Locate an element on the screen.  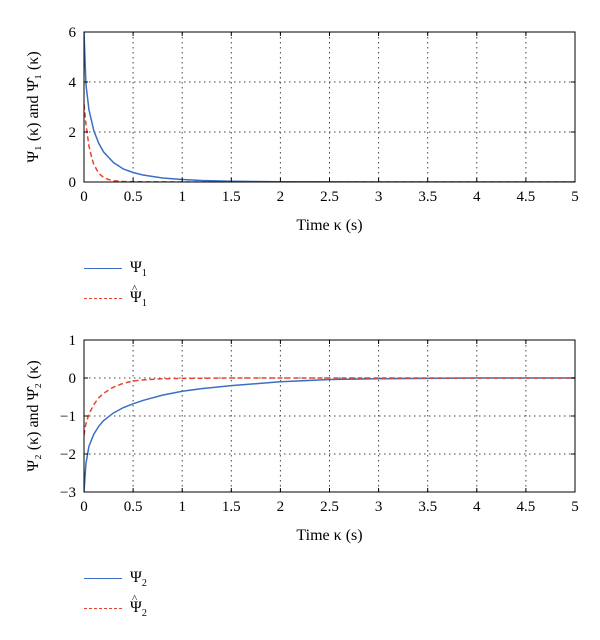
legend-top: Ψ1 Ψ1 is located at coordinates (154, 286).